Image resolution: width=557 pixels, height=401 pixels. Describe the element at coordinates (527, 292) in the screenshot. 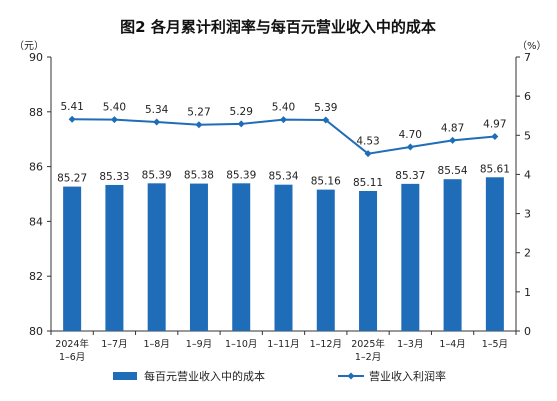

I see `right-tick-label: 1` at that location.